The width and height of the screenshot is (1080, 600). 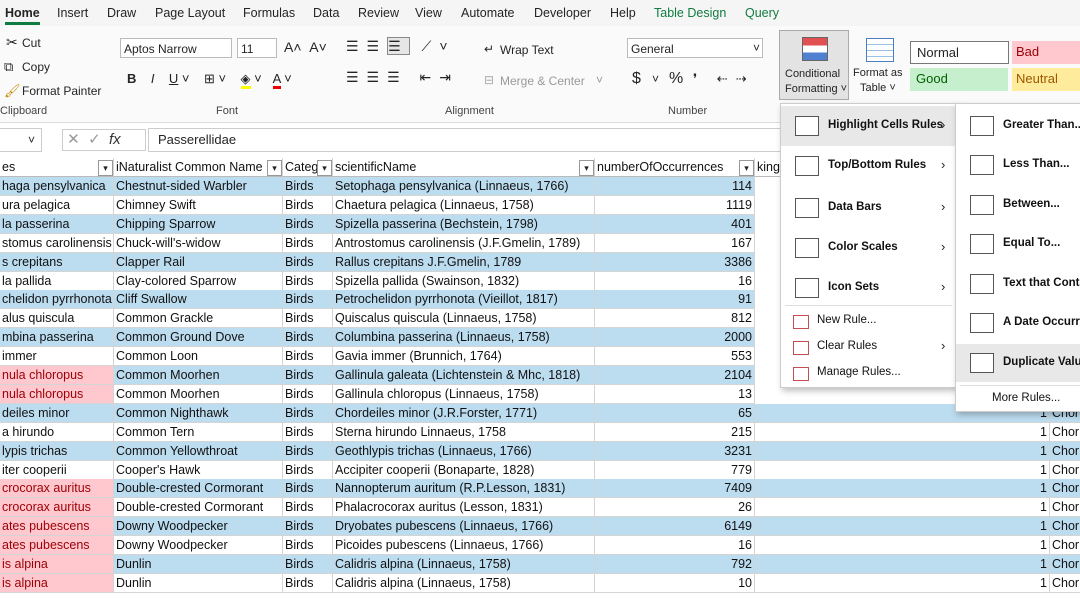 What do you see at coordinates (690, 13) in the screenshot?
I see `ribbon-tab: Table Design` at bounding box center [690, 13].